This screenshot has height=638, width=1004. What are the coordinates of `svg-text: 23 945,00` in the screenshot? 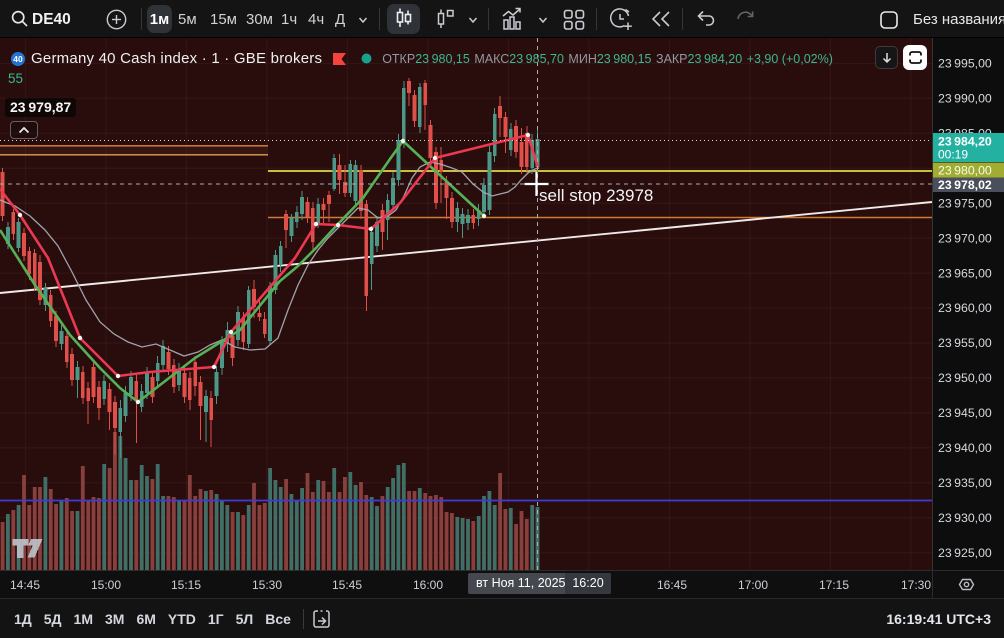 It's located at (965, 413).